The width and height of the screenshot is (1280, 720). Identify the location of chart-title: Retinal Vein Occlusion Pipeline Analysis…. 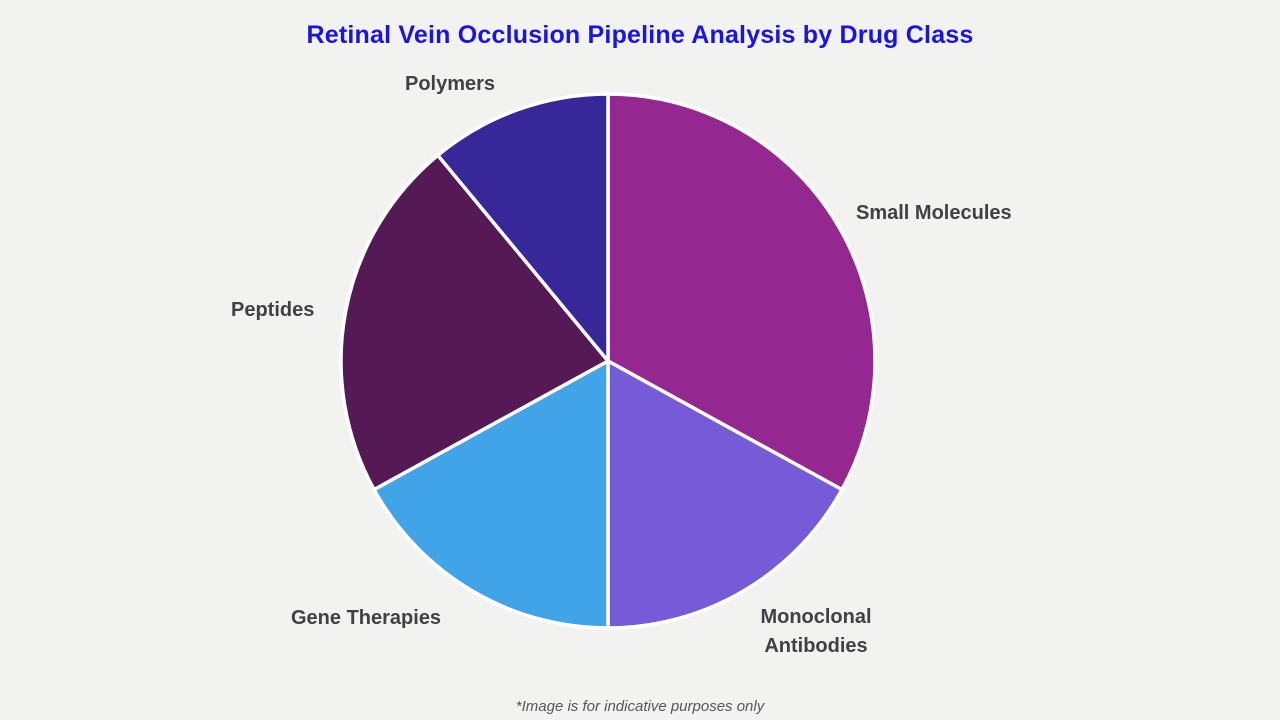
(640, 35).